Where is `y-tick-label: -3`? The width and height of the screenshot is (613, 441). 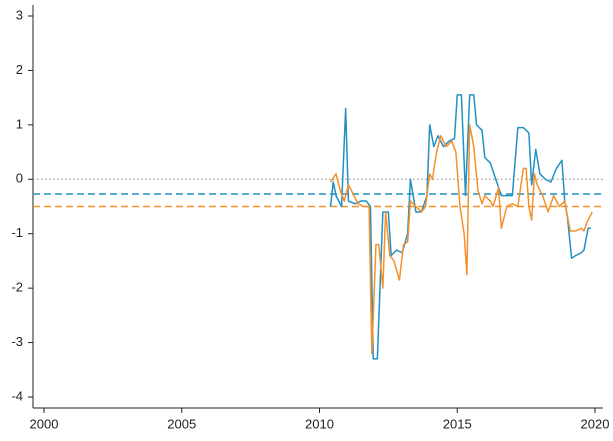
y-tick-label: -3 is located at coordinates (17, 341).